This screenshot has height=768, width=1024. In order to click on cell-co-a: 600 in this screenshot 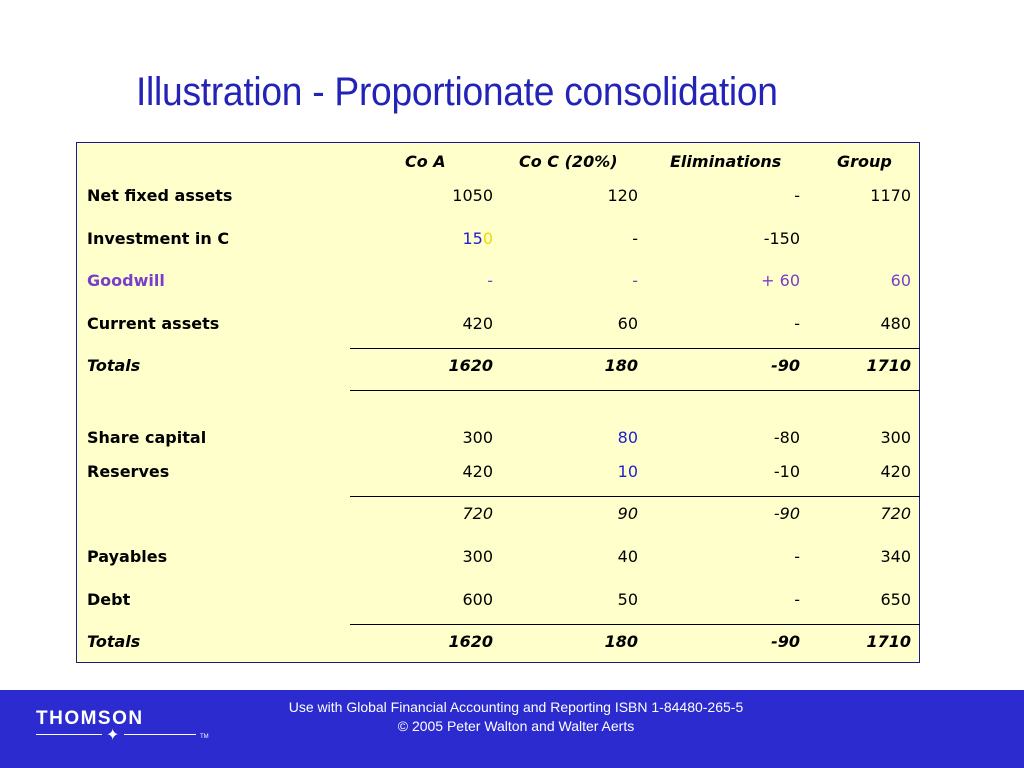, I will do `click(477, 599)`.